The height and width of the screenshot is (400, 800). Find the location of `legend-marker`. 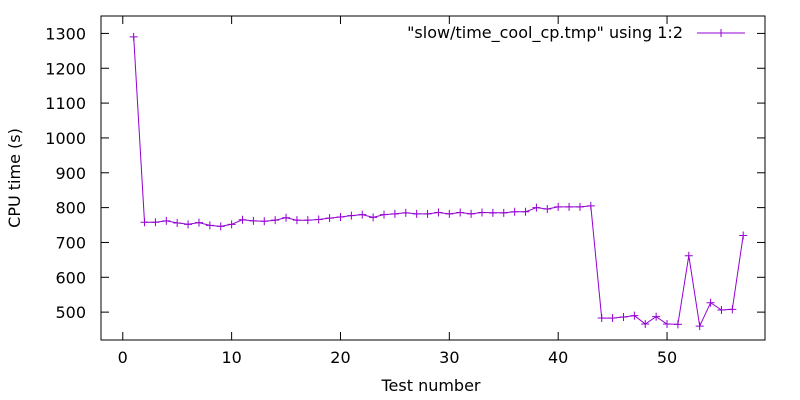

legend-marker is located at coordinates (721, 33).